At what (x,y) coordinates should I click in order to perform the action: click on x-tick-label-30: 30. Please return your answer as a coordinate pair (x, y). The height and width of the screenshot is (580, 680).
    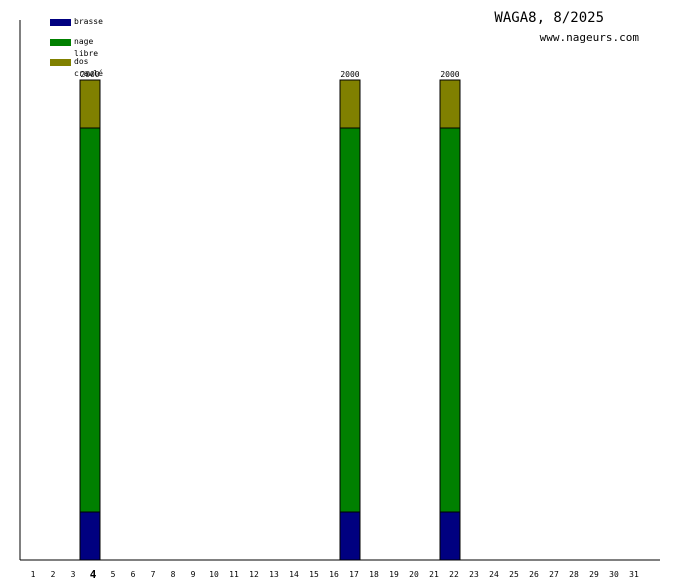
    Looking at the image, I should click on (614, 574).